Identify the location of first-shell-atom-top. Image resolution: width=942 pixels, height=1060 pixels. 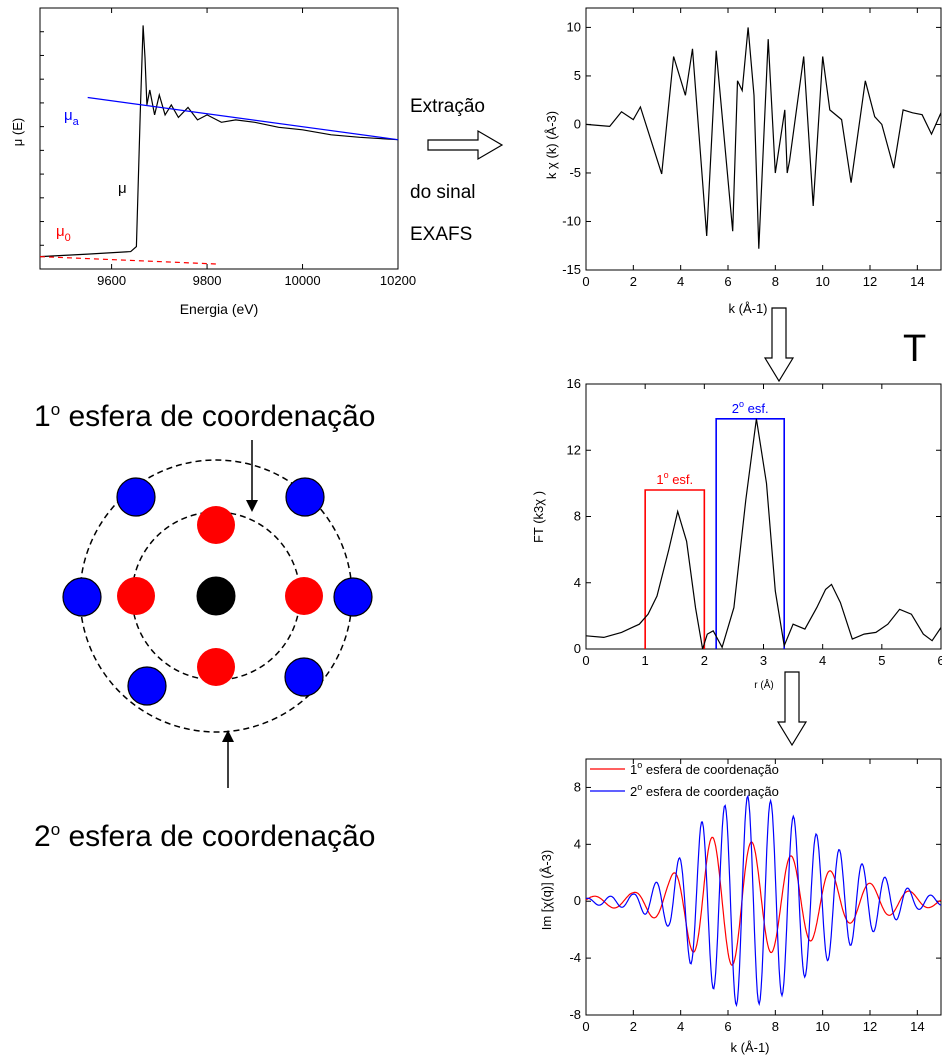
(216, 525).